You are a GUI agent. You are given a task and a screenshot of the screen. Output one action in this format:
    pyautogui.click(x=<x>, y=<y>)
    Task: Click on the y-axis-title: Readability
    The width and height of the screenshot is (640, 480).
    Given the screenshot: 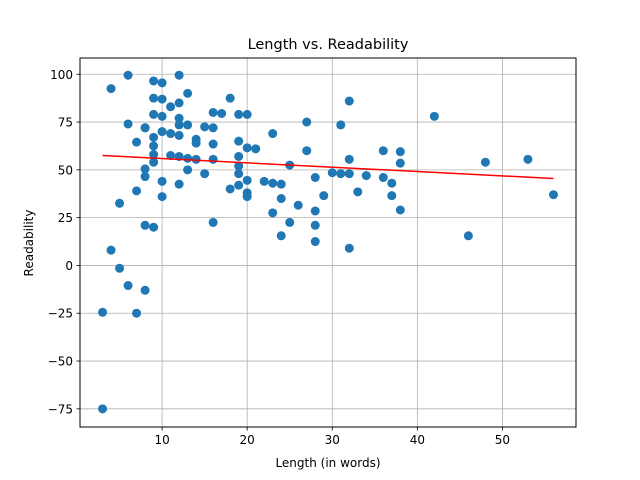 What is the action you would take?
    pyautogui.click(x=29, y=243)
    